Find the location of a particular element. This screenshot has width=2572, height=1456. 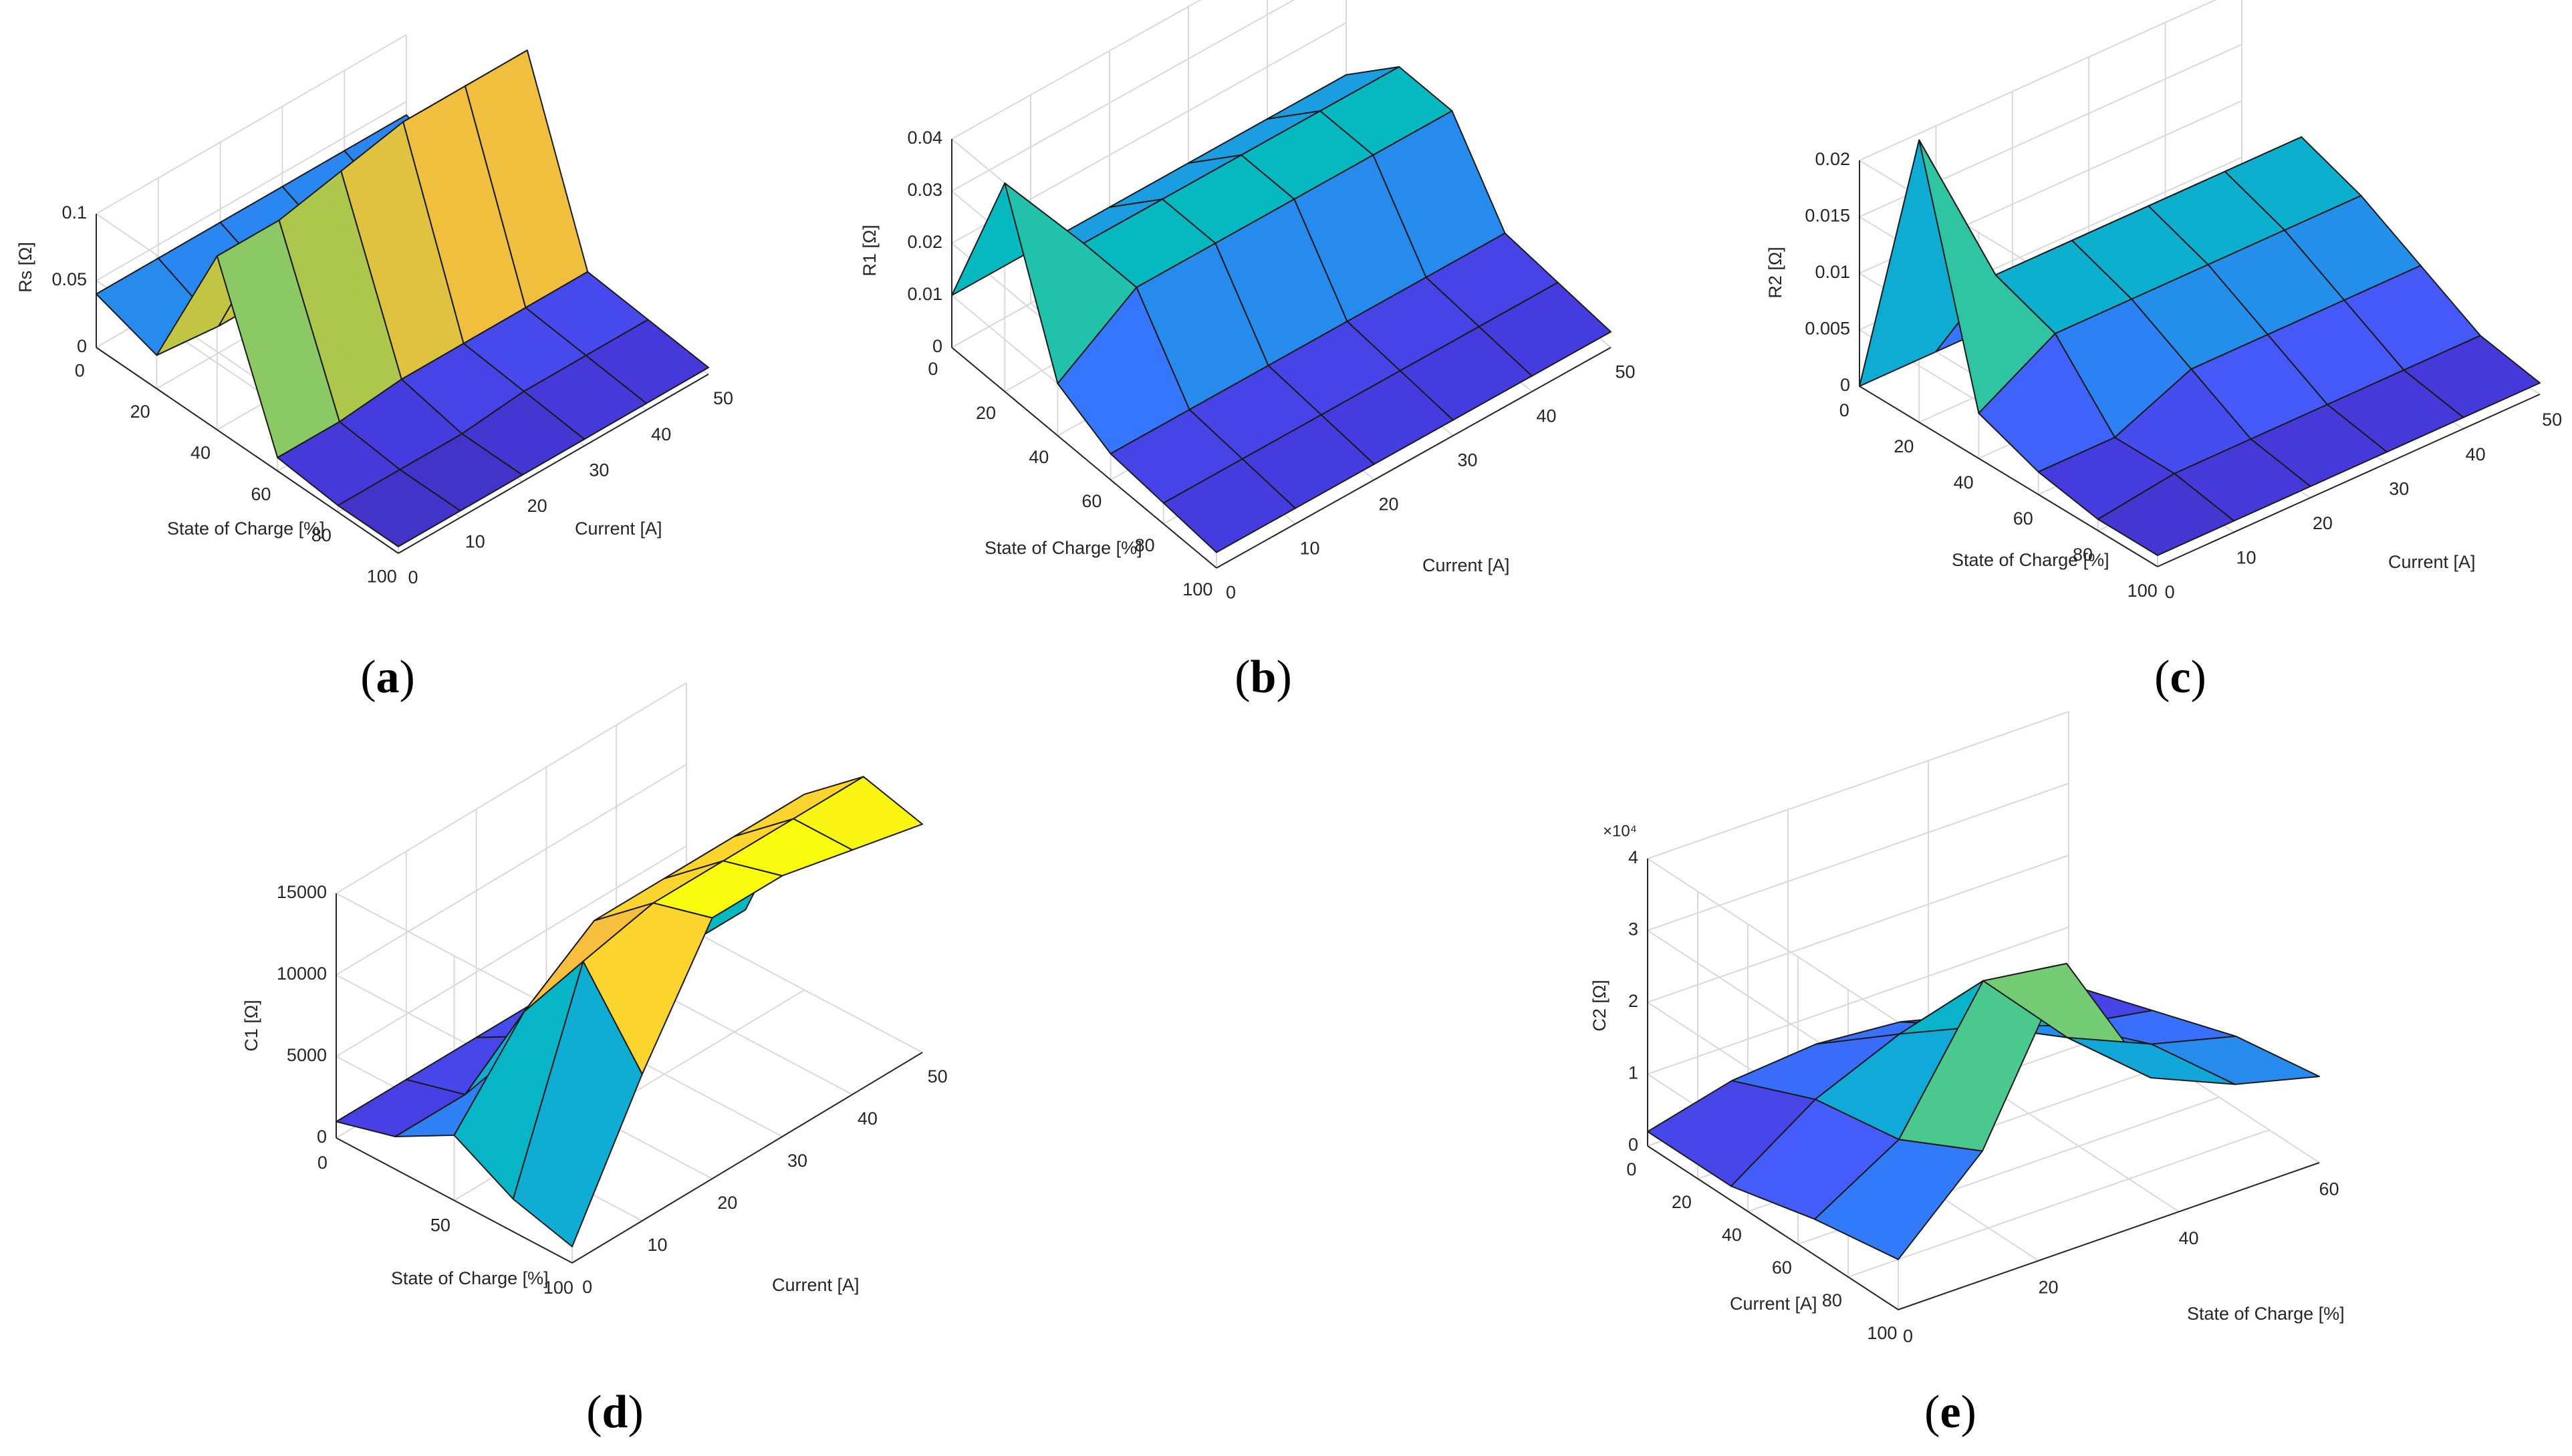

caption-letter: e is located at coordinates (1950, 1412).